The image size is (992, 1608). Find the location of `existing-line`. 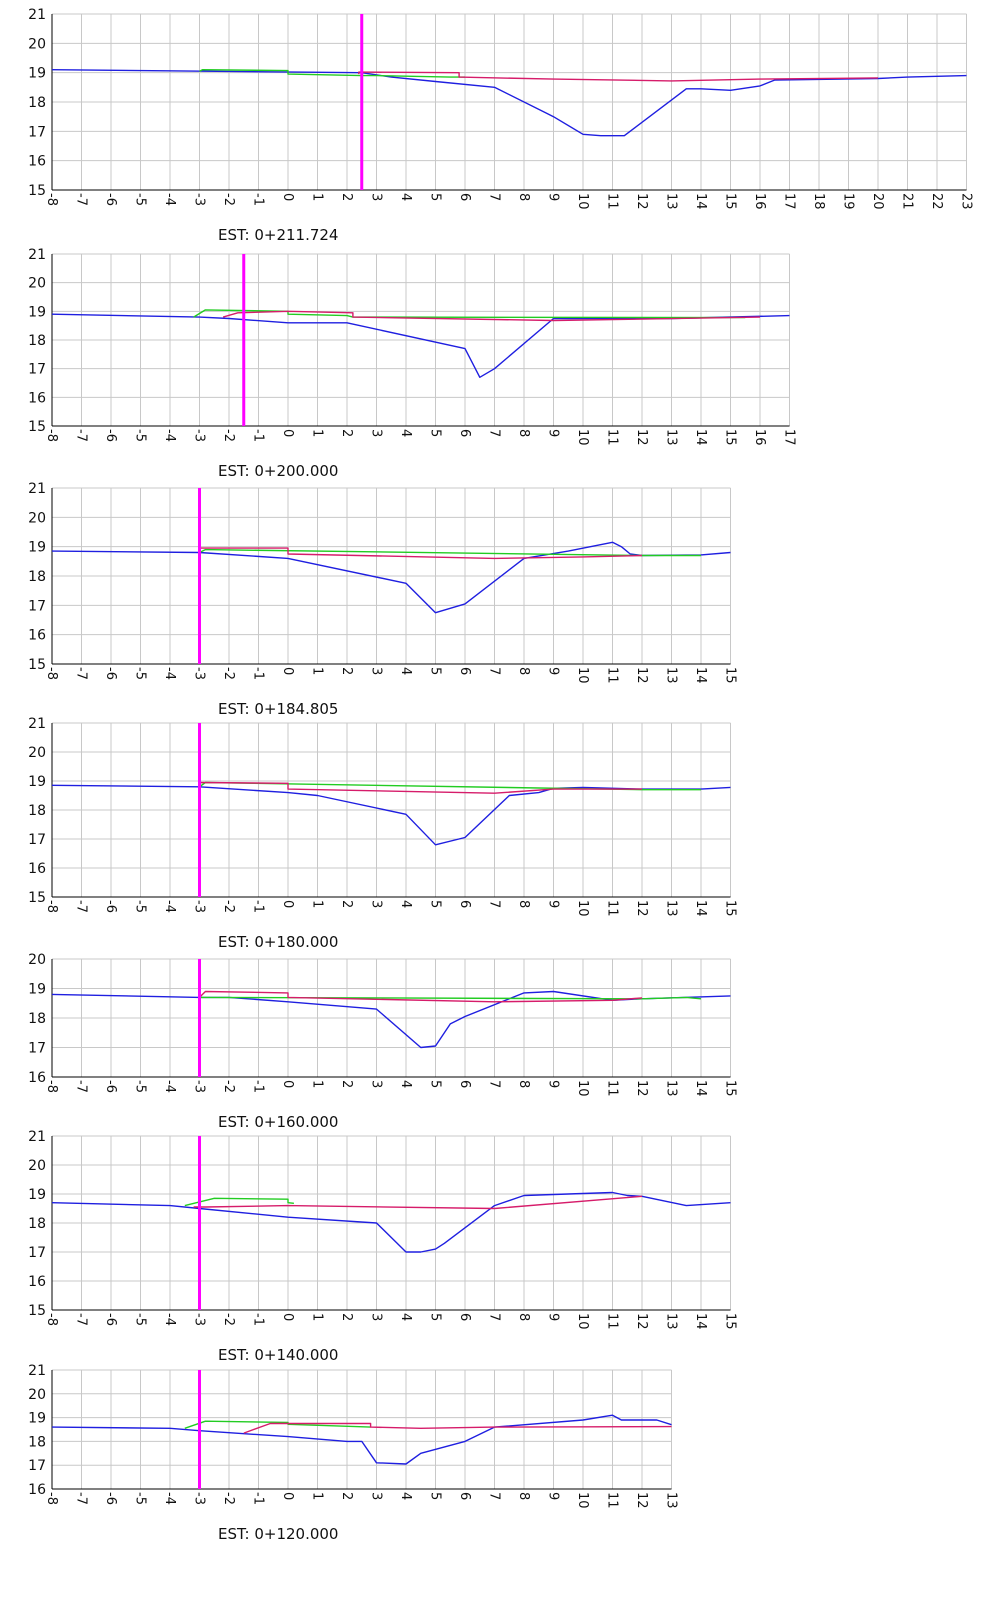

existing-line is located at coordinates (239, 1202).